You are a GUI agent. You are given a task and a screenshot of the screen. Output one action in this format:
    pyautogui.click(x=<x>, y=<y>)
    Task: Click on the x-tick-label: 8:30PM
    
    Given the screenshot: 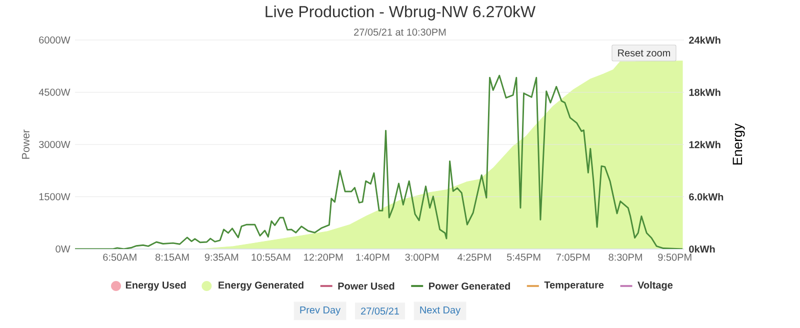 What is the action you would take?
    pyautogui.click(x=625, y=257)
    